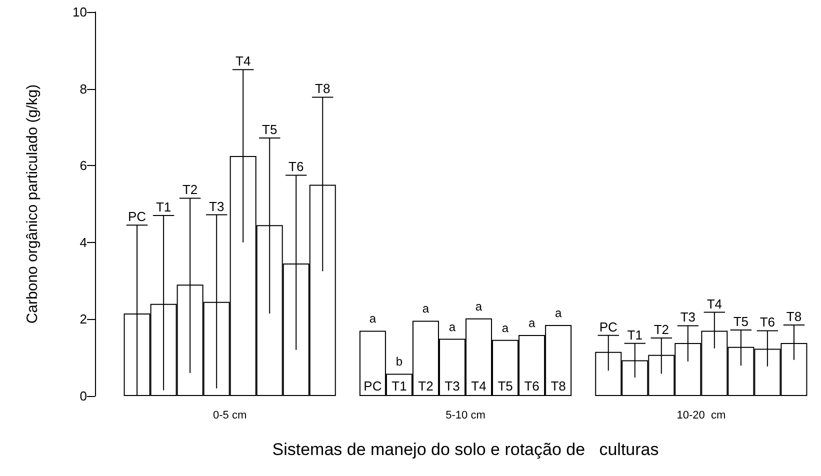  Describe the element at coordinates (79, 12) in the screenshot. I see `y-tick-label: 10` at that location.